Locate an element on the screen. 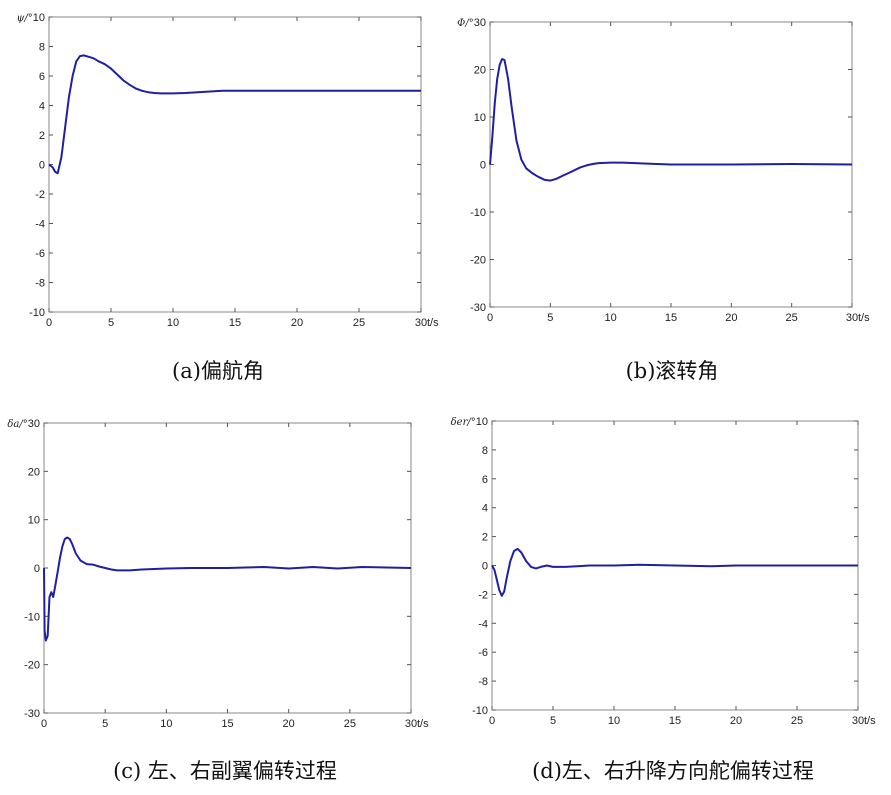 This screenshot has height=795, width=891. subplot-caption: (c) 左、右副翼偏转过程 is located at coordinates (225, 771).